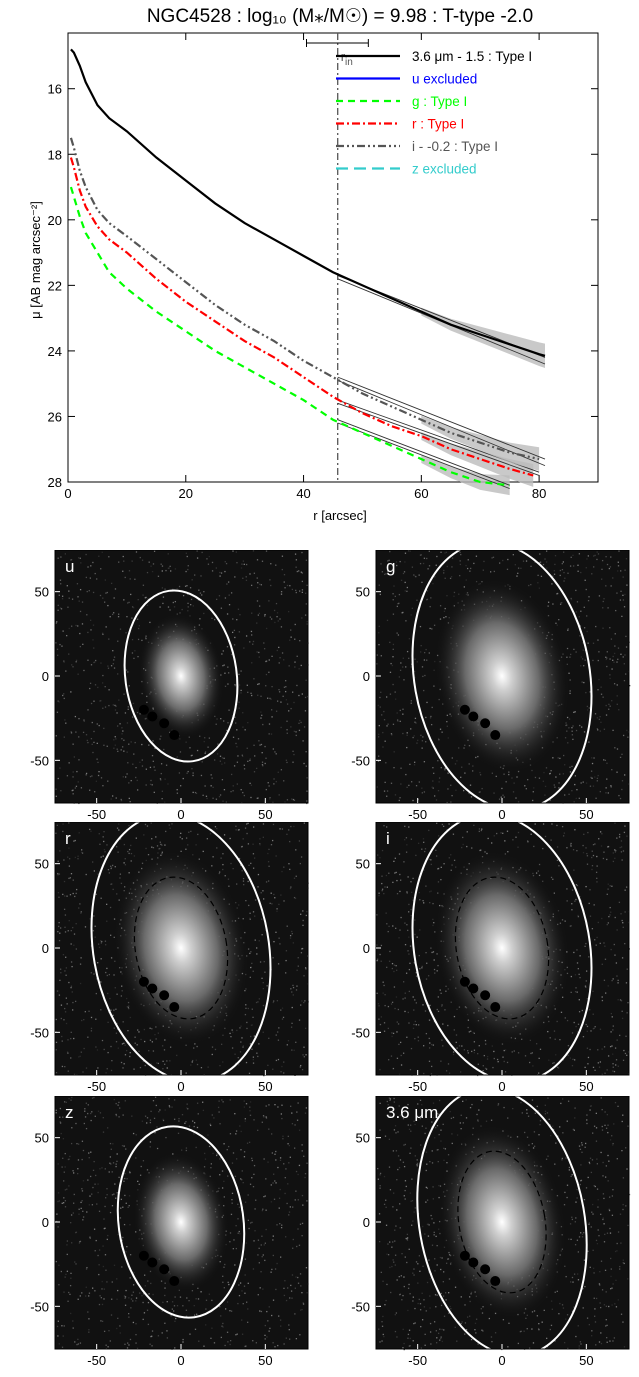  Describe the element at coordinates (444, 79) in the screenshot. I see `legend-label: u excluded` at that location.